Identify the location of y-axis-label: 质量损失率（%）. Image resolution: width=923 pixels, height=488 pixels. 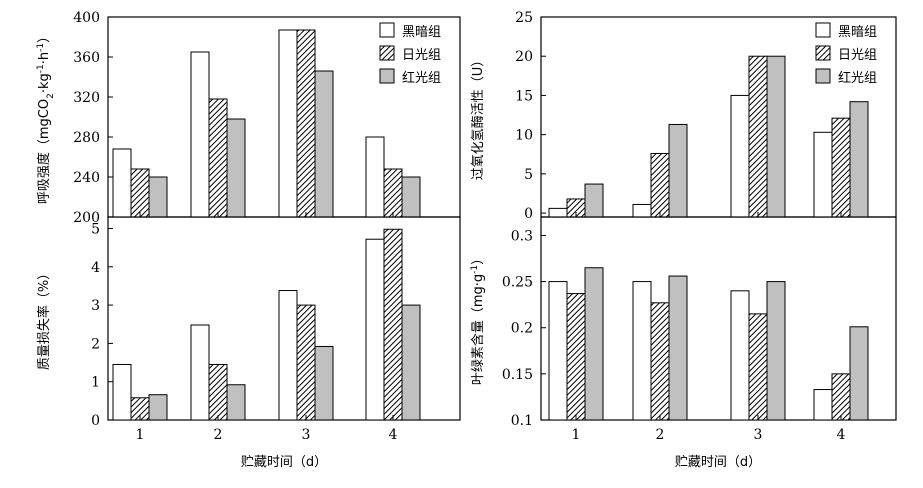
(44, 318).